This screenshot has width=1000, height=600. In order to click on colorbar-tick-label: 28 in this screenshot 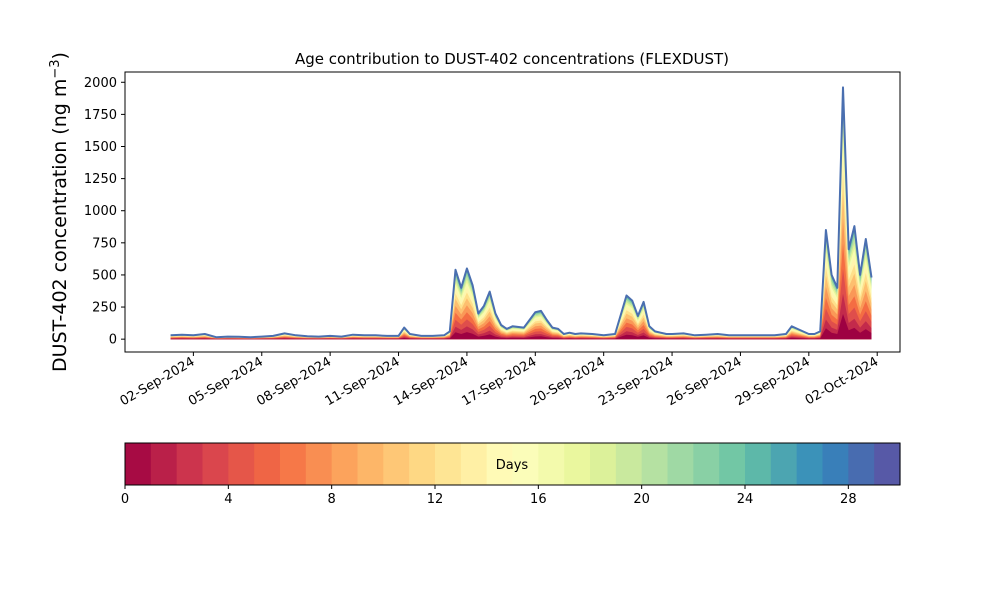, I will do `click(848, 499)`.